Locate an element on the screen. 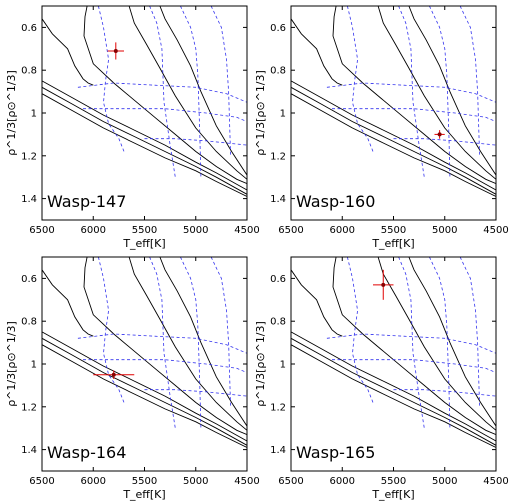 Image resolution: width=520 pixels, height=502 pixels. panel-title: Wasp-147 is located at coordinates (86, 201).